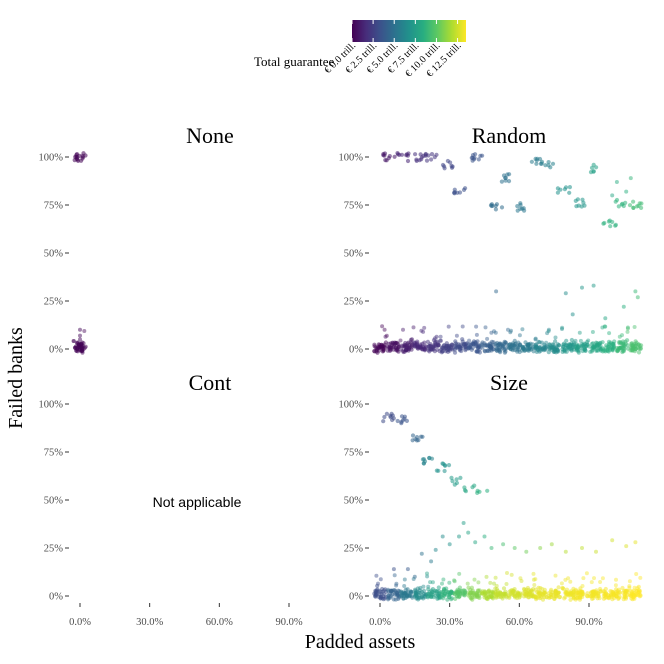  Describe the element at coordinates (491, 253) in the screenshot. I see `panel-random: 0% 25% 50% 75% 100%` at that location.